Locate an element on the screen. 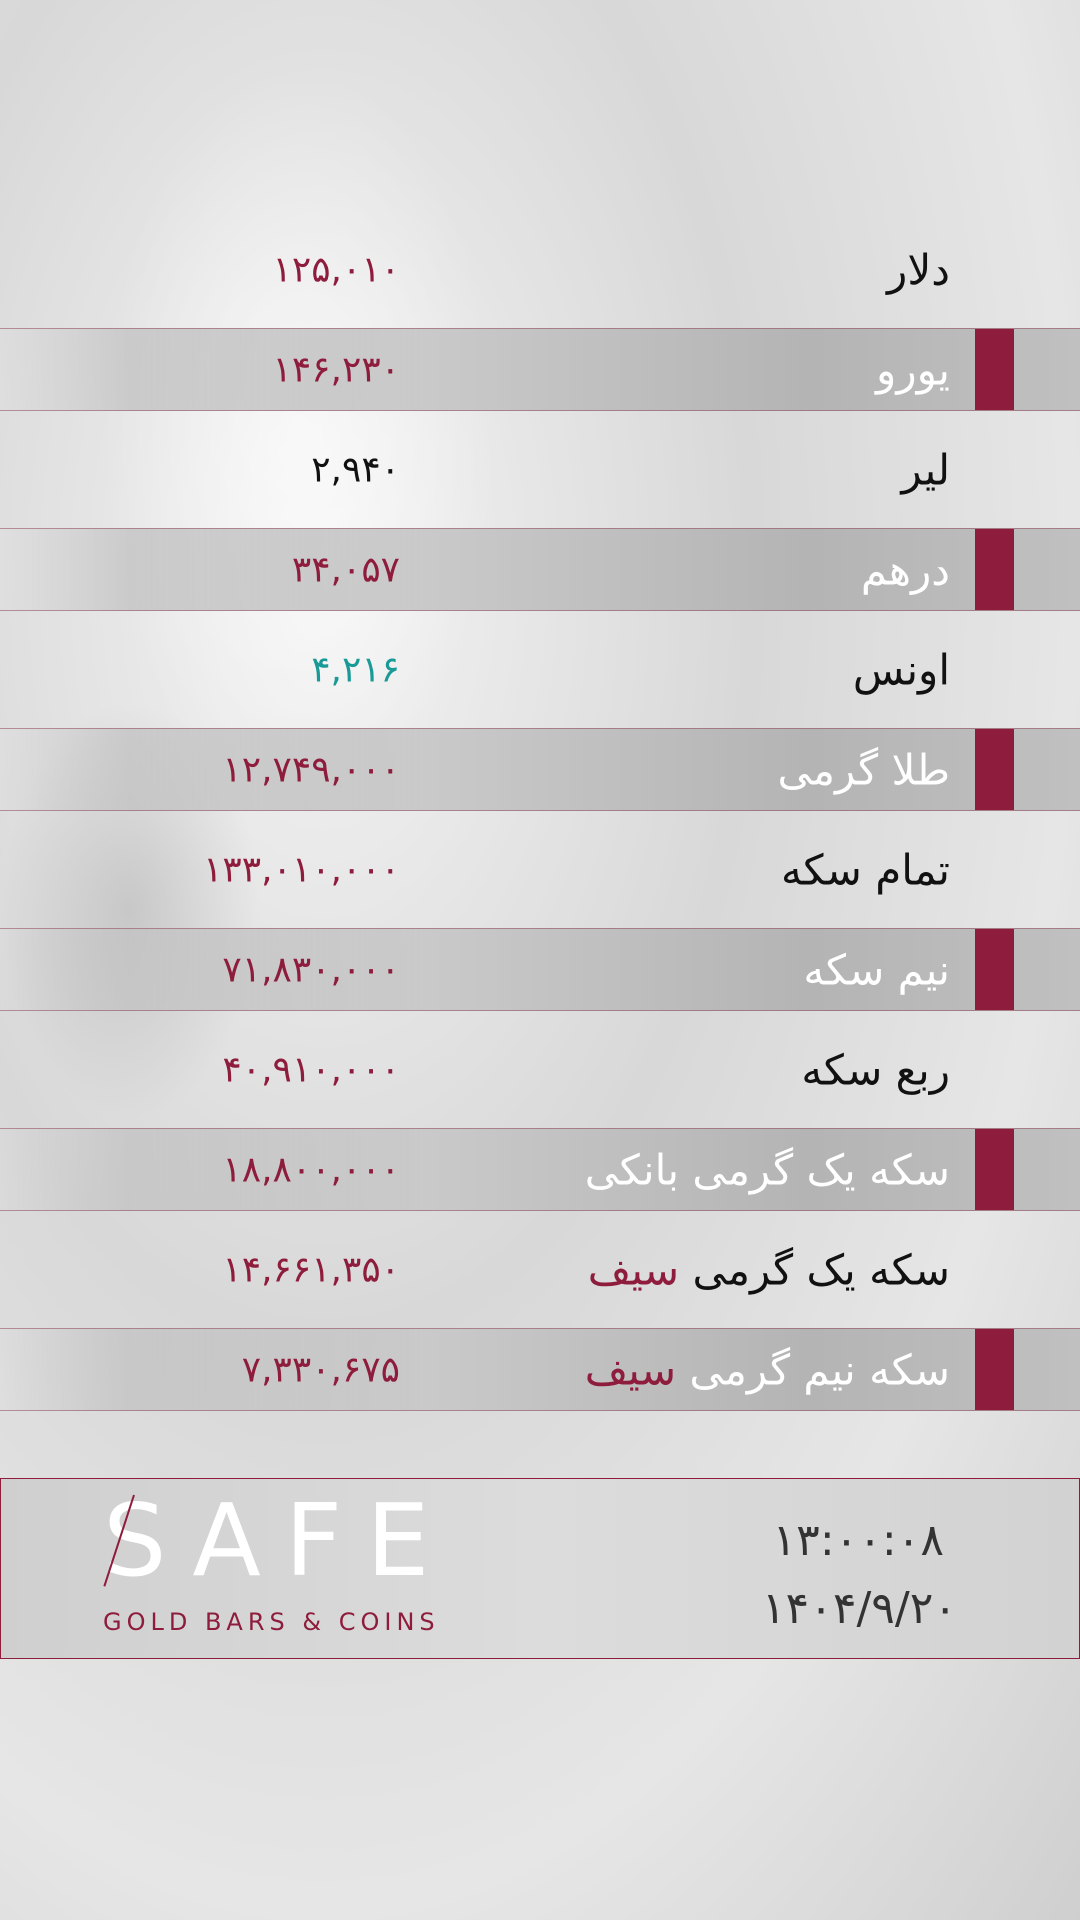 The image size is (1080, 1920). rate-value: ۱۸,۸۰۰,۰۰۰ is located at coordinates (311, 1169).